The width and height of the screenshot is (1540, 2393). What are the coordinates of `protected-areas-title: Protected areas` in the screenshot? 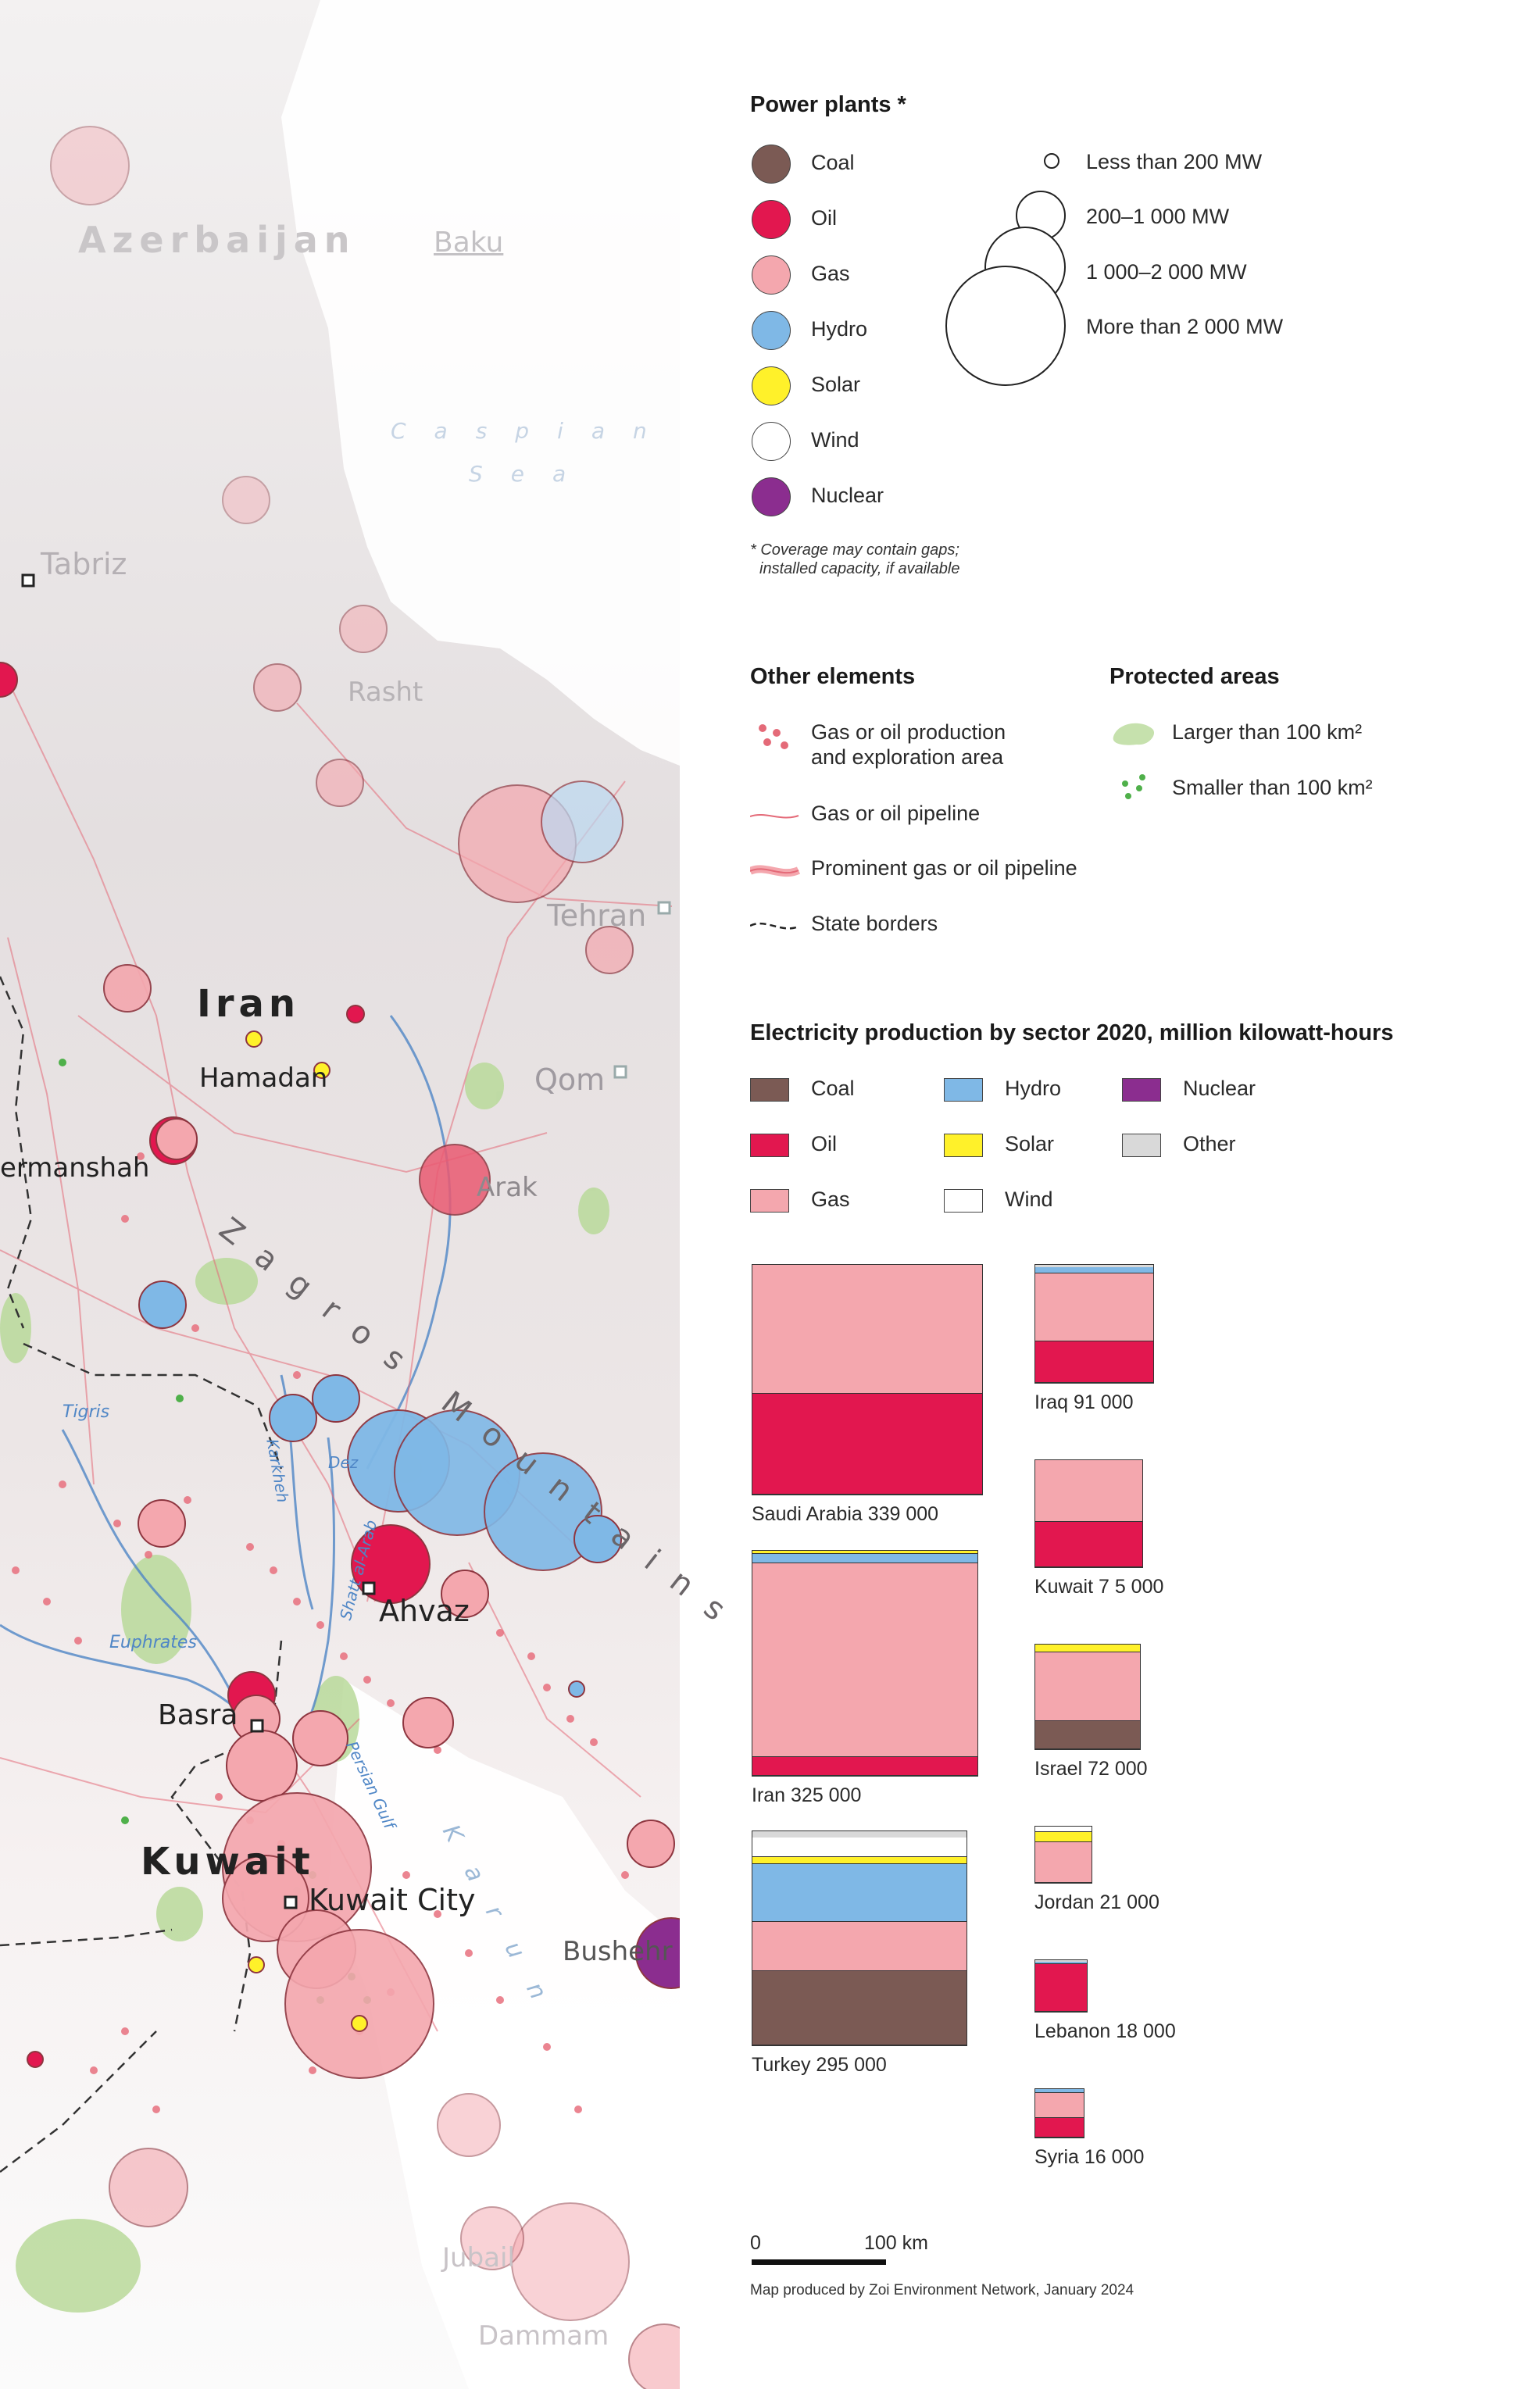 It's located at (1194, 676).